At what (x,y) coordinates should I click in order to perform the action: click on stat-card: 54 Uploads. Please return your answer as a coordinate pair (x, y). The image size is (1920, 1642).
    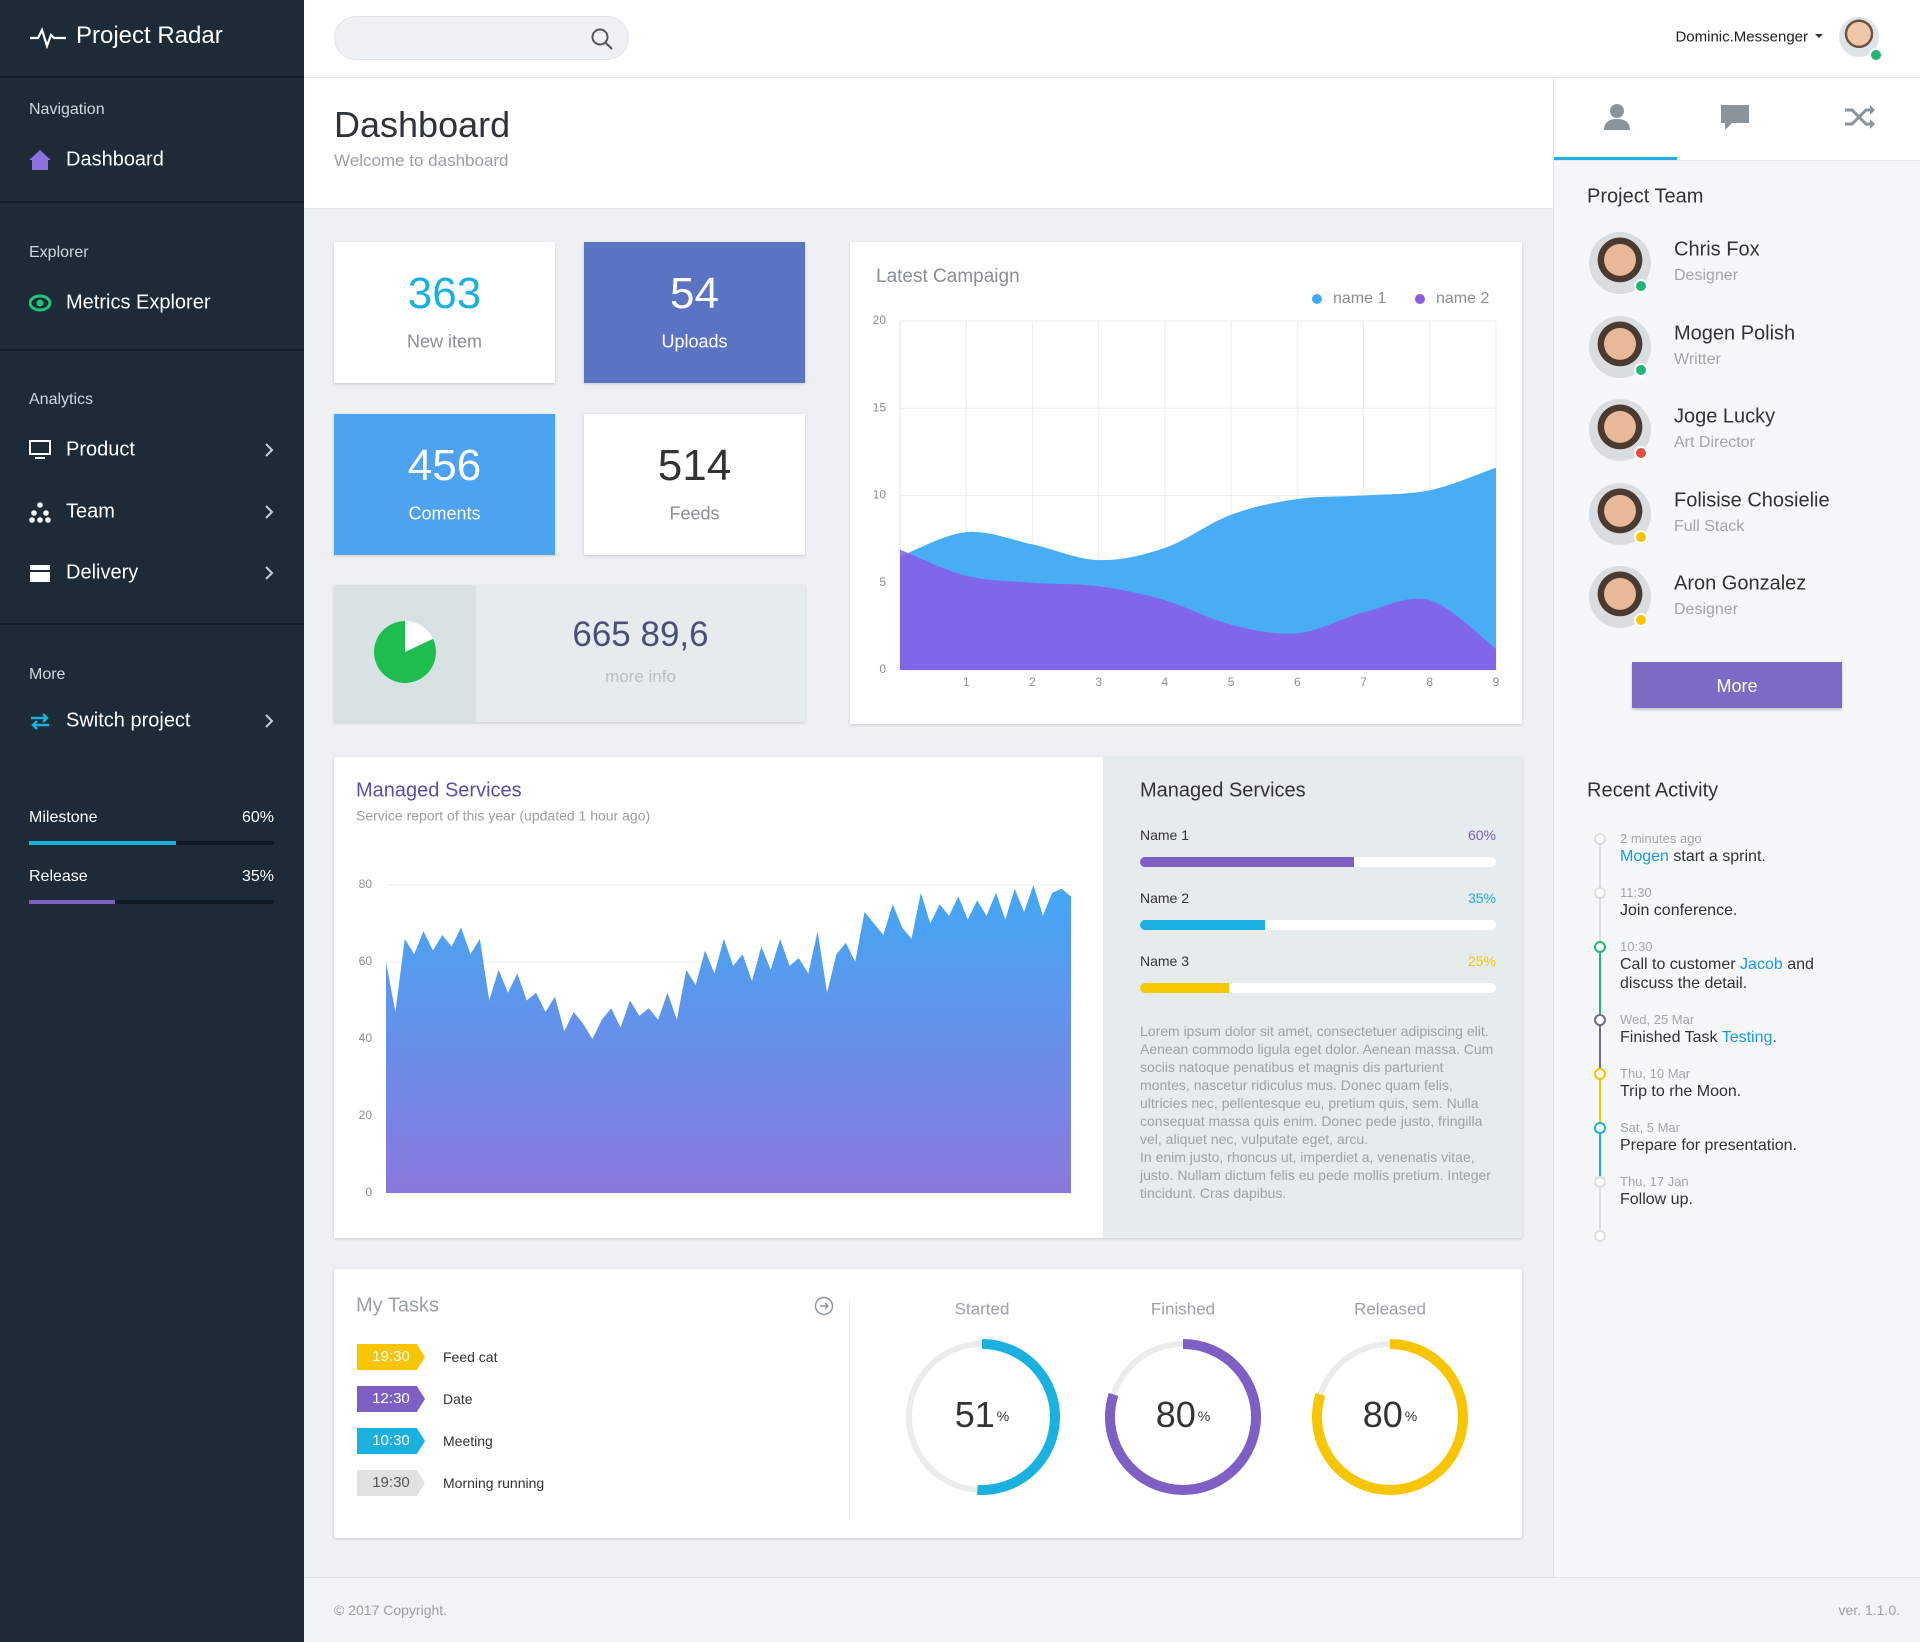
    Looking at the image, I should click on (694, 312).